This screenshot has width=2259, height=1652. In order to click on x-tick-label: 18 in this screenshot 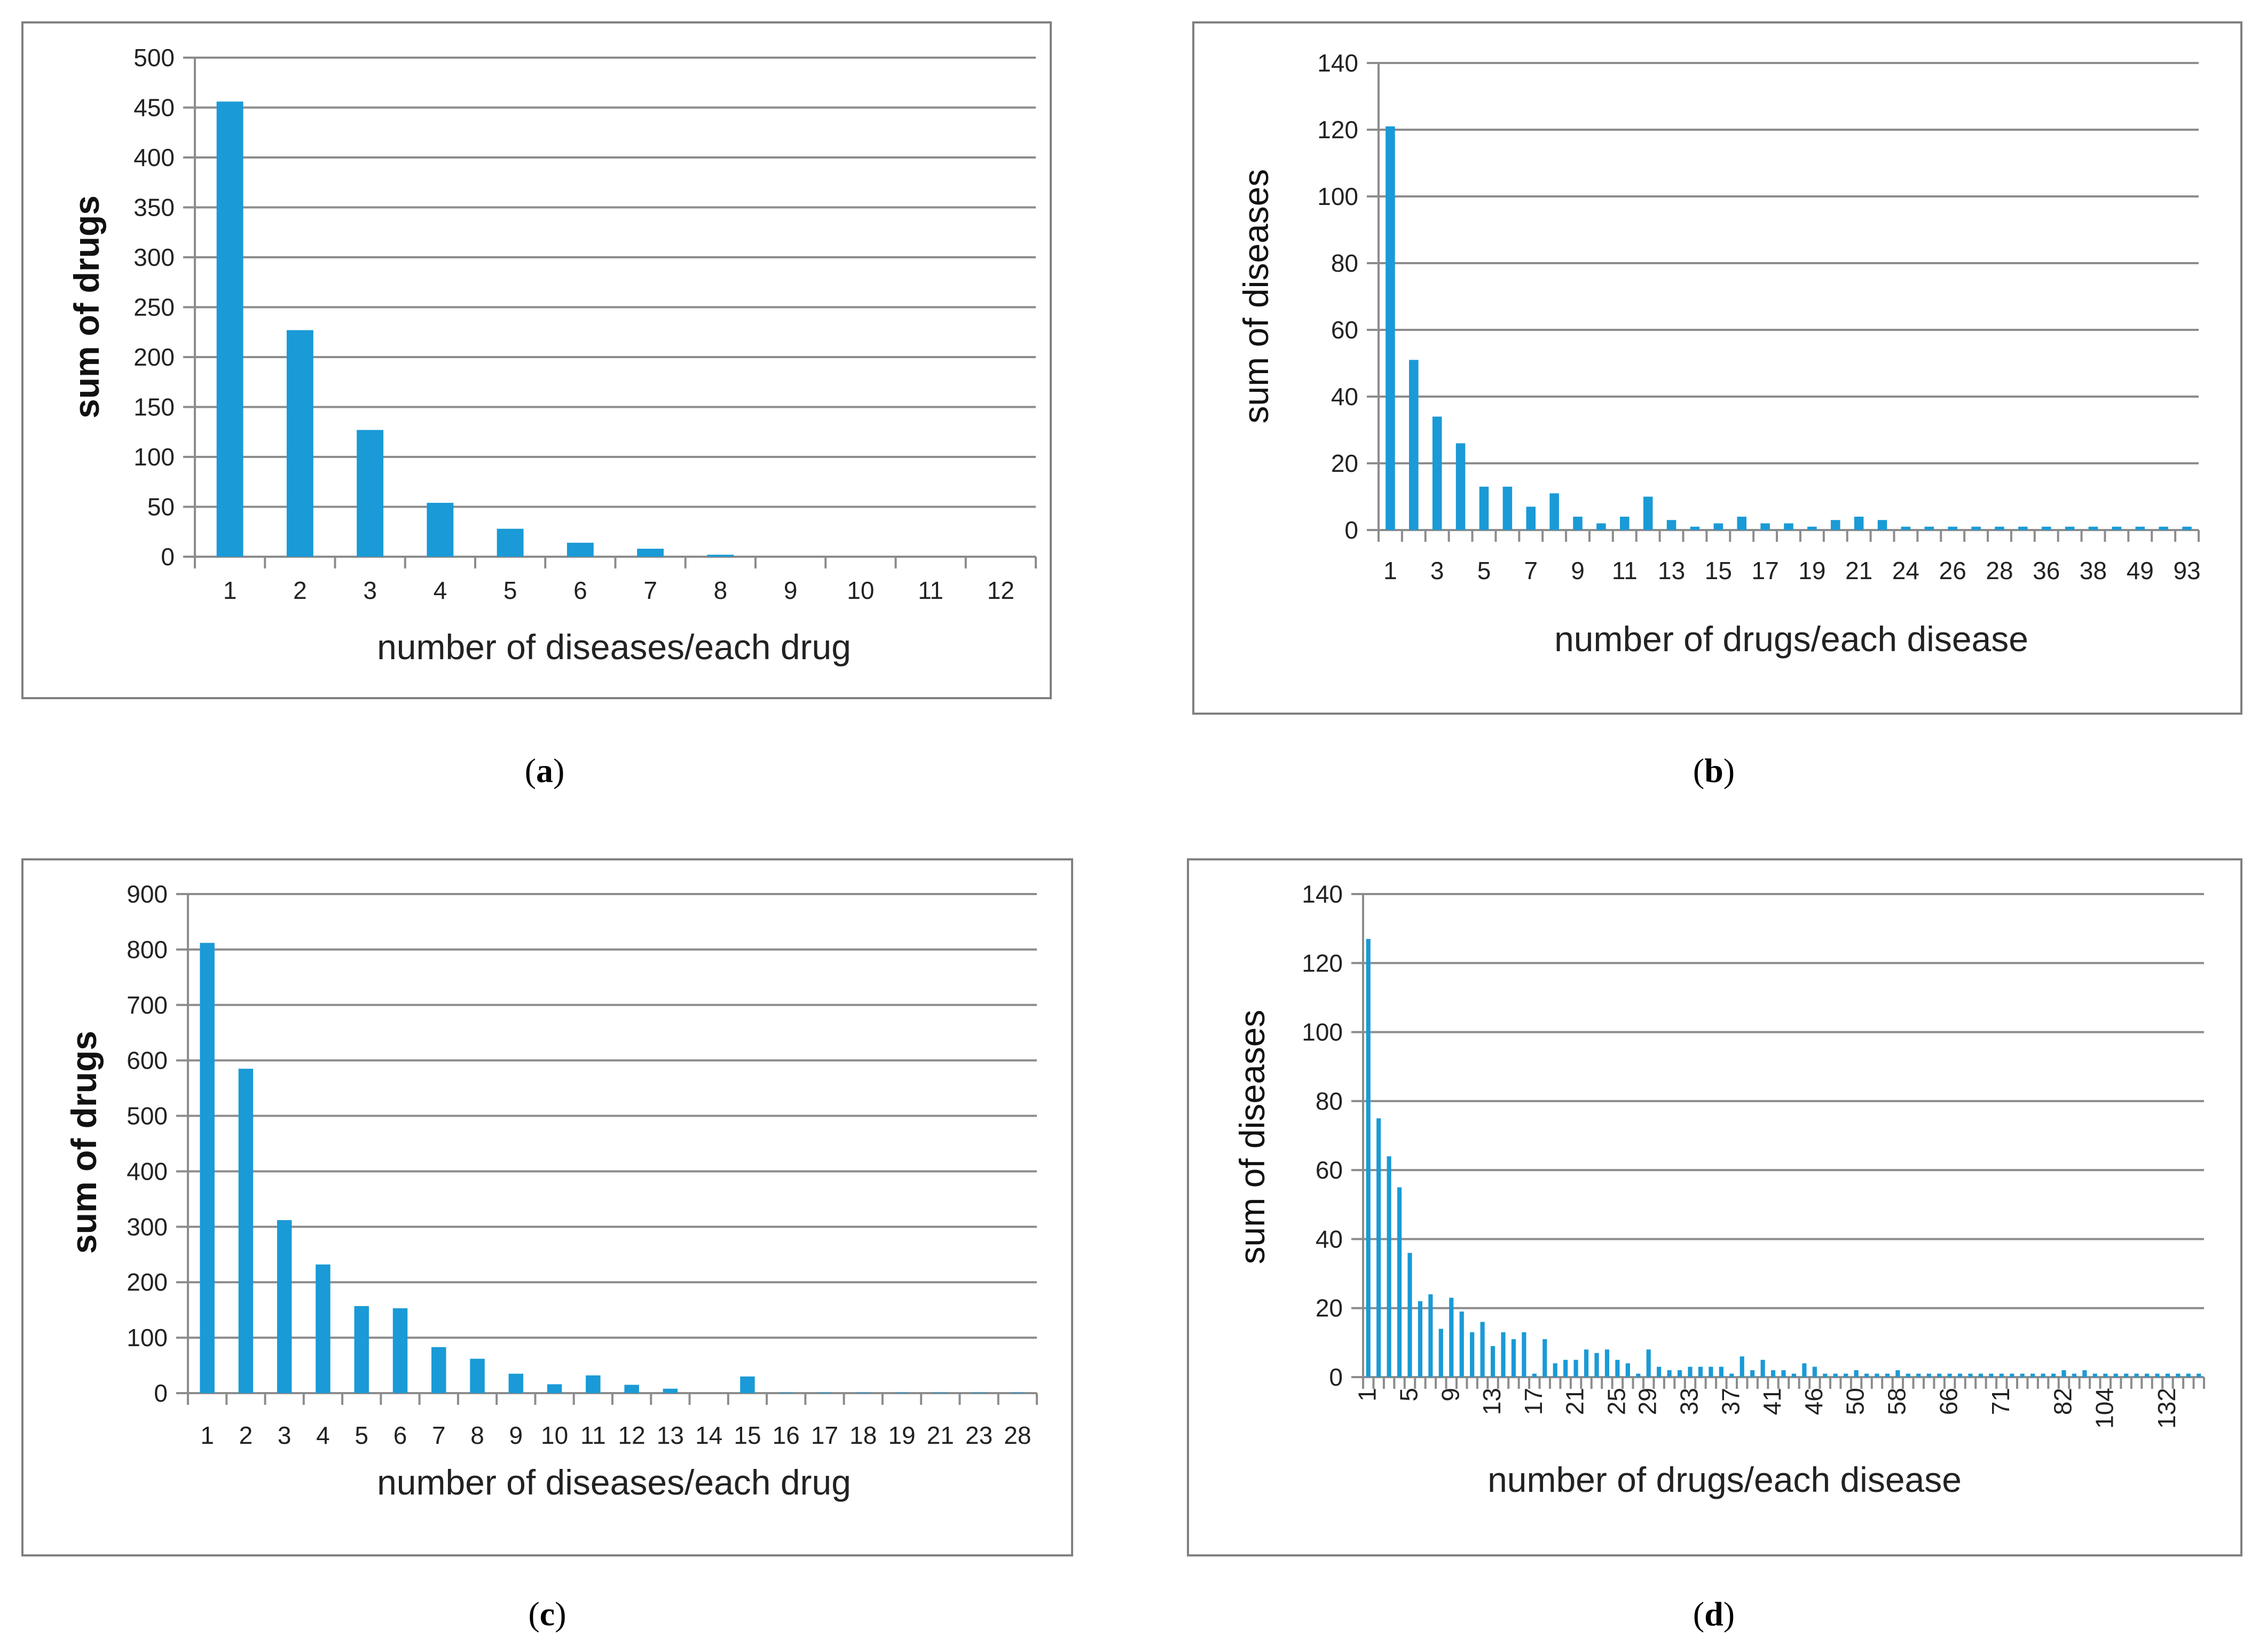, I will do `click(863, 1435)`.